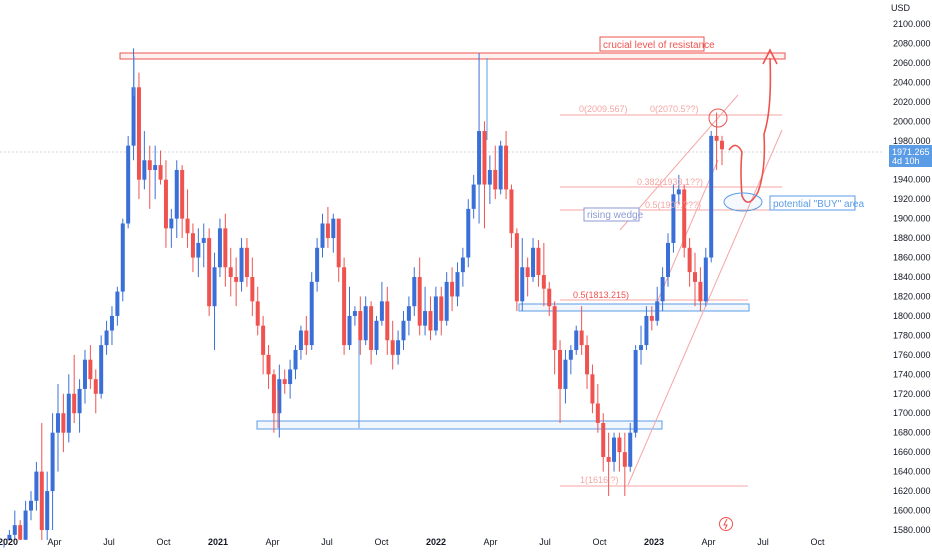 This screenshot has height=555, width=932. I want to click on resistance-zone, so click(452, 56).